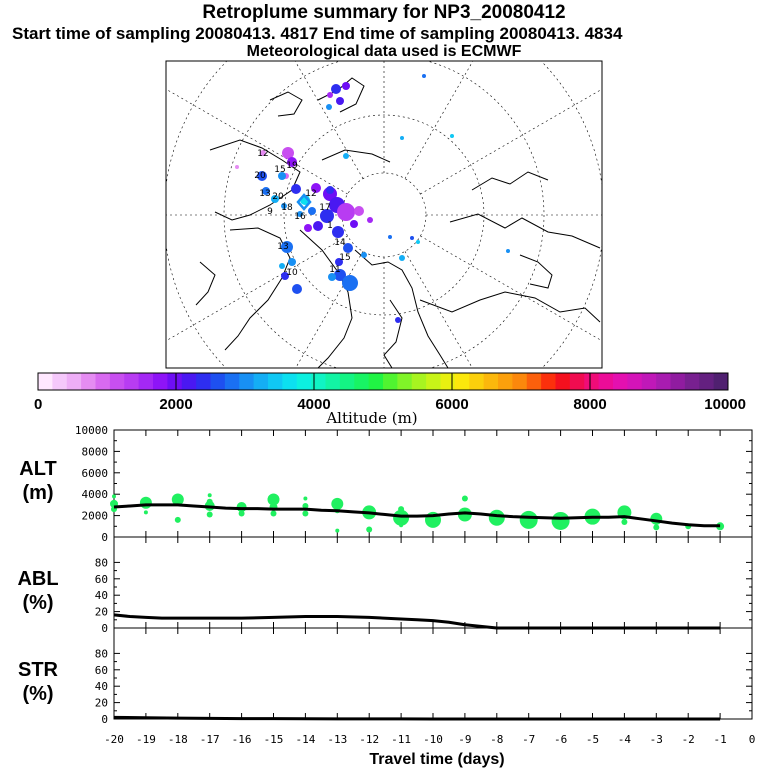 Image resolution: width=768 pixels, height=768 pixels. Describe the element at coordinates (725, 404) in the screenshot. I see `colorbar-tick-label: 10000` at that location.